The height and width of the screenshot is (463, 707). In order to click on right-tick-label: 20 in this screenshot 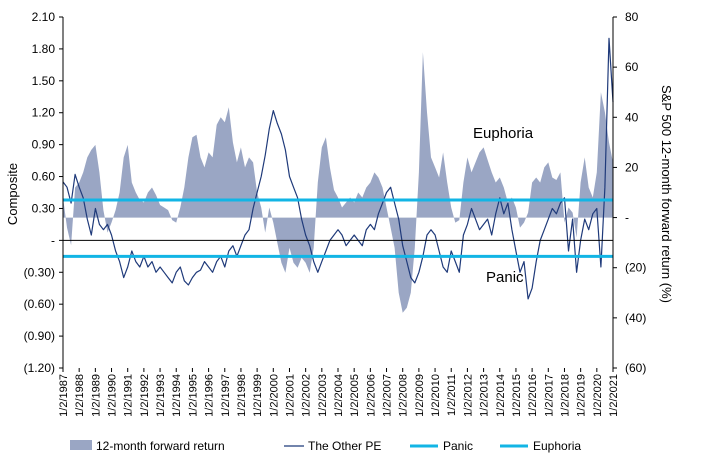, I will do `click(632, 167)`.